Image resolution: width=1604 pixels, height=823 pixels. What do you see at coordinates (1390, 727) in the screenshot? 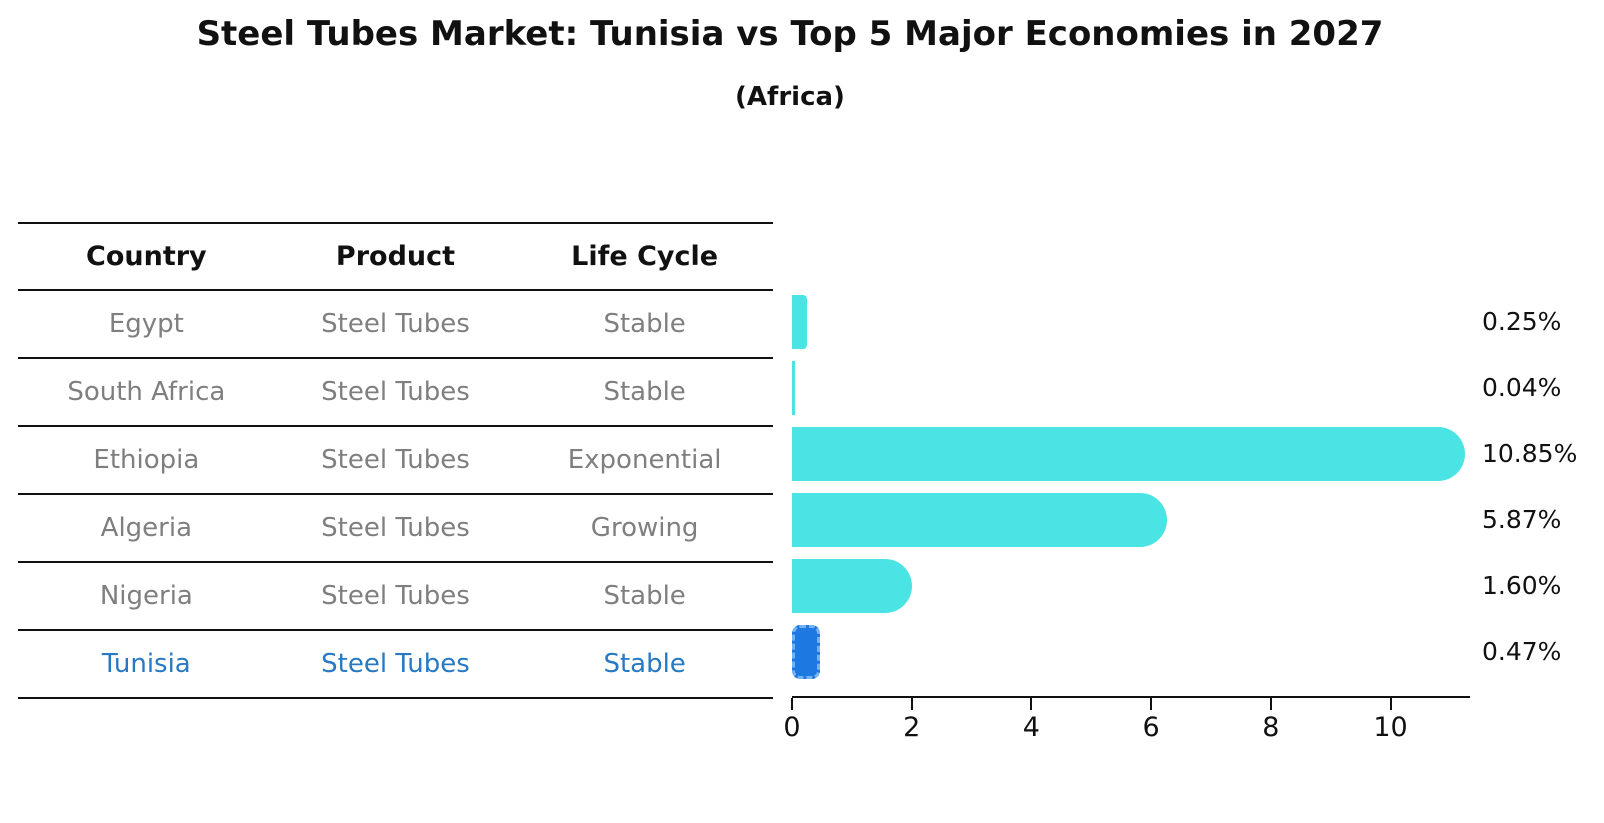
I see `x-tick-label-10: 10` at bounding box center [1390, 727].